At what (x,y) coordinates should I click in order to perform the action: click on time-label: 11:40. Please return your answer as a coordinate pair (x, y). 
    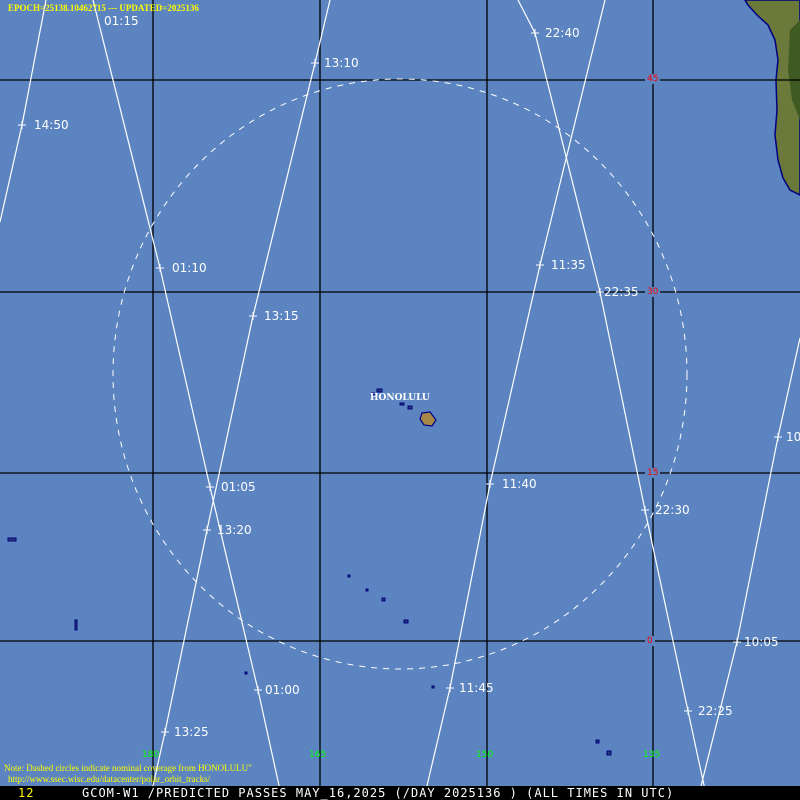
    Looking at the image, I should click on (519, 484).